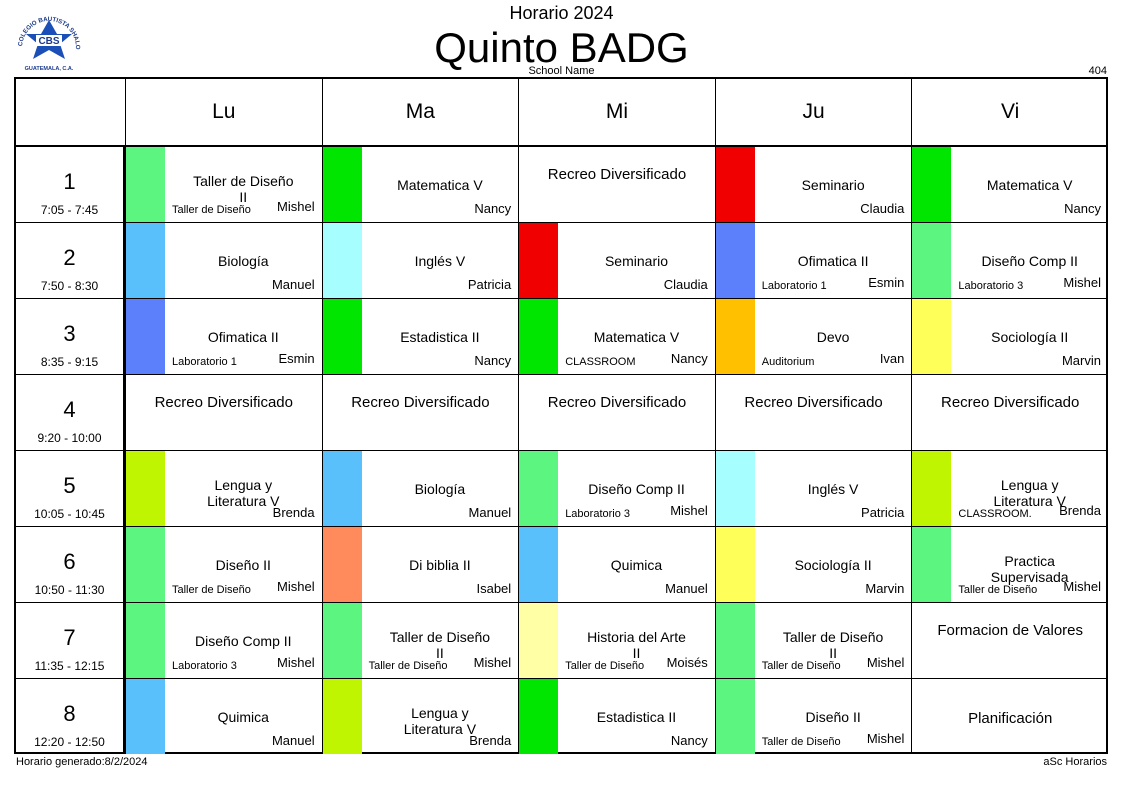 Image resolution: width=1123 pixels, height=794 pixels. I want to click on subject-name: Sociología II, so click(1030, 337).